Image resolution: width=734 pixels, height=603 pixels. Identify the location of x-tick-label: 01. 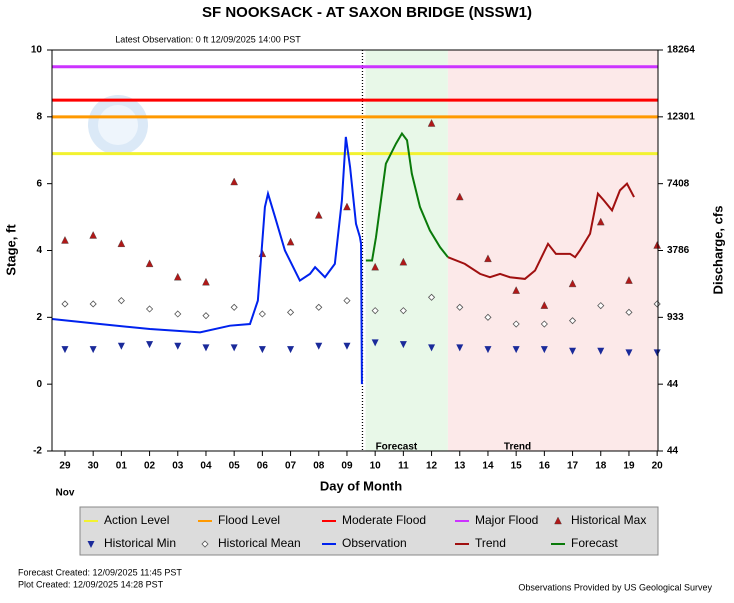
(122, 466).